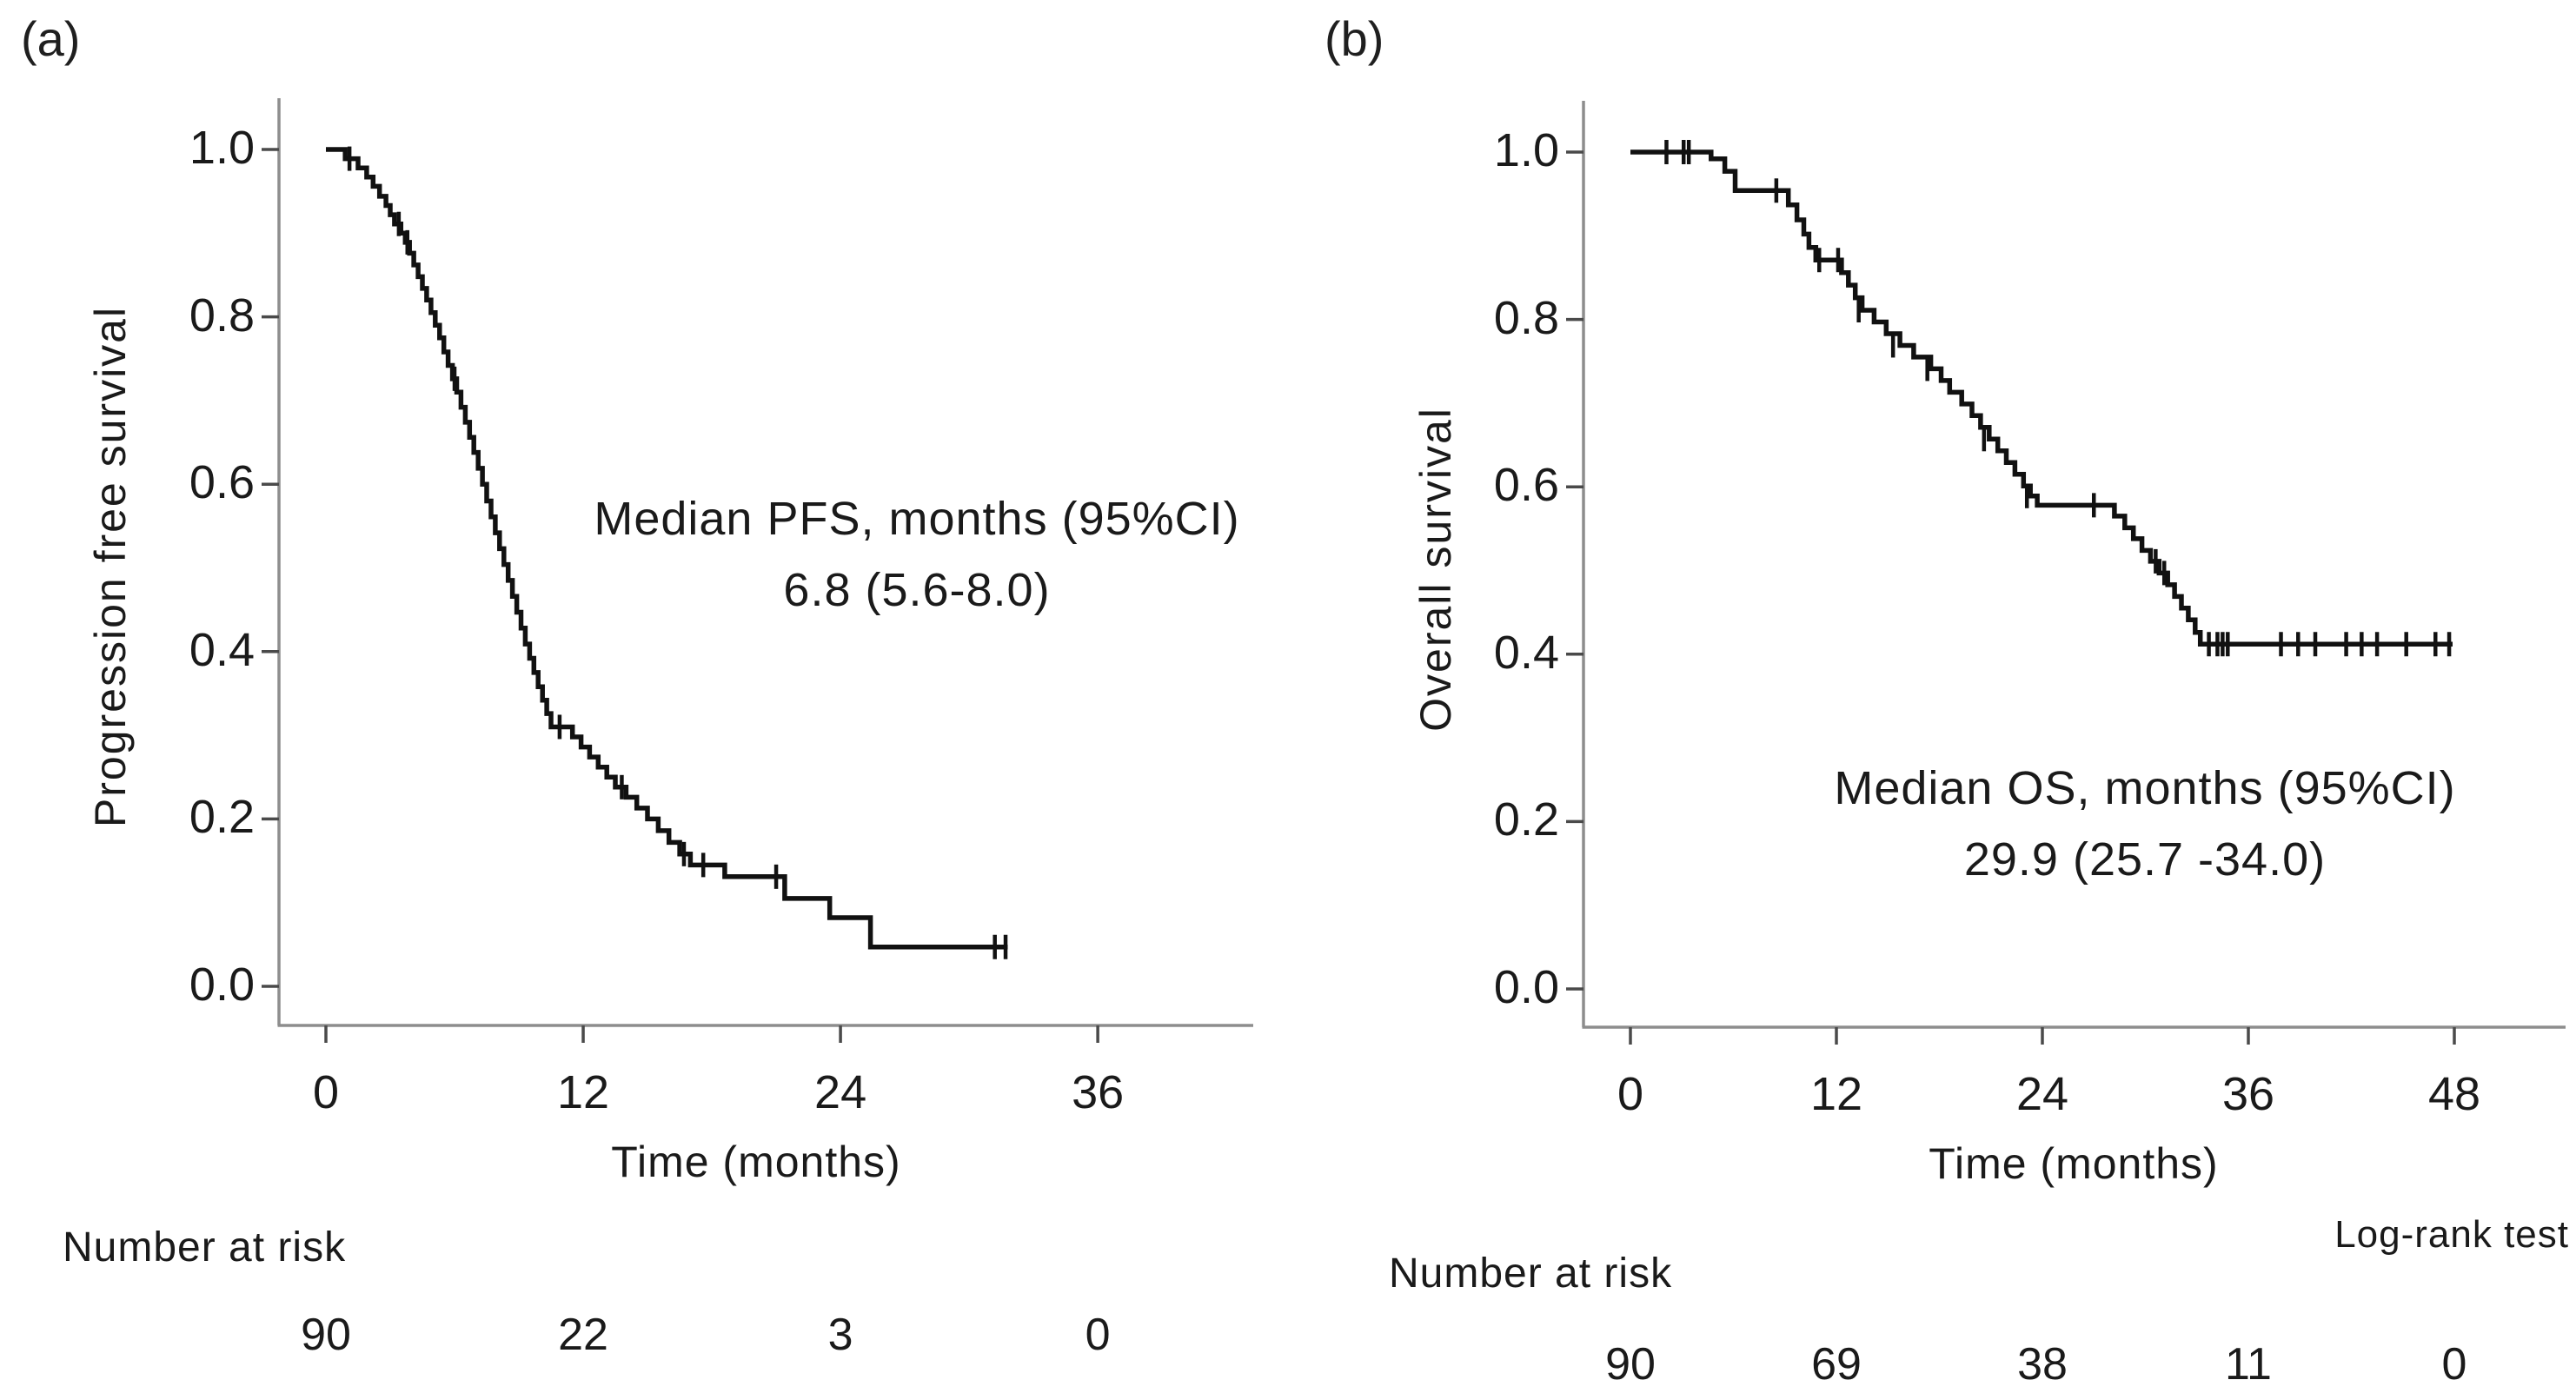 Image resolution: width=2576 pixels, height=1380 pixels. Describe the element at coordinates (2042, 1359) in the screenshot. I see `panel-b-risk-value: 38` at that location.